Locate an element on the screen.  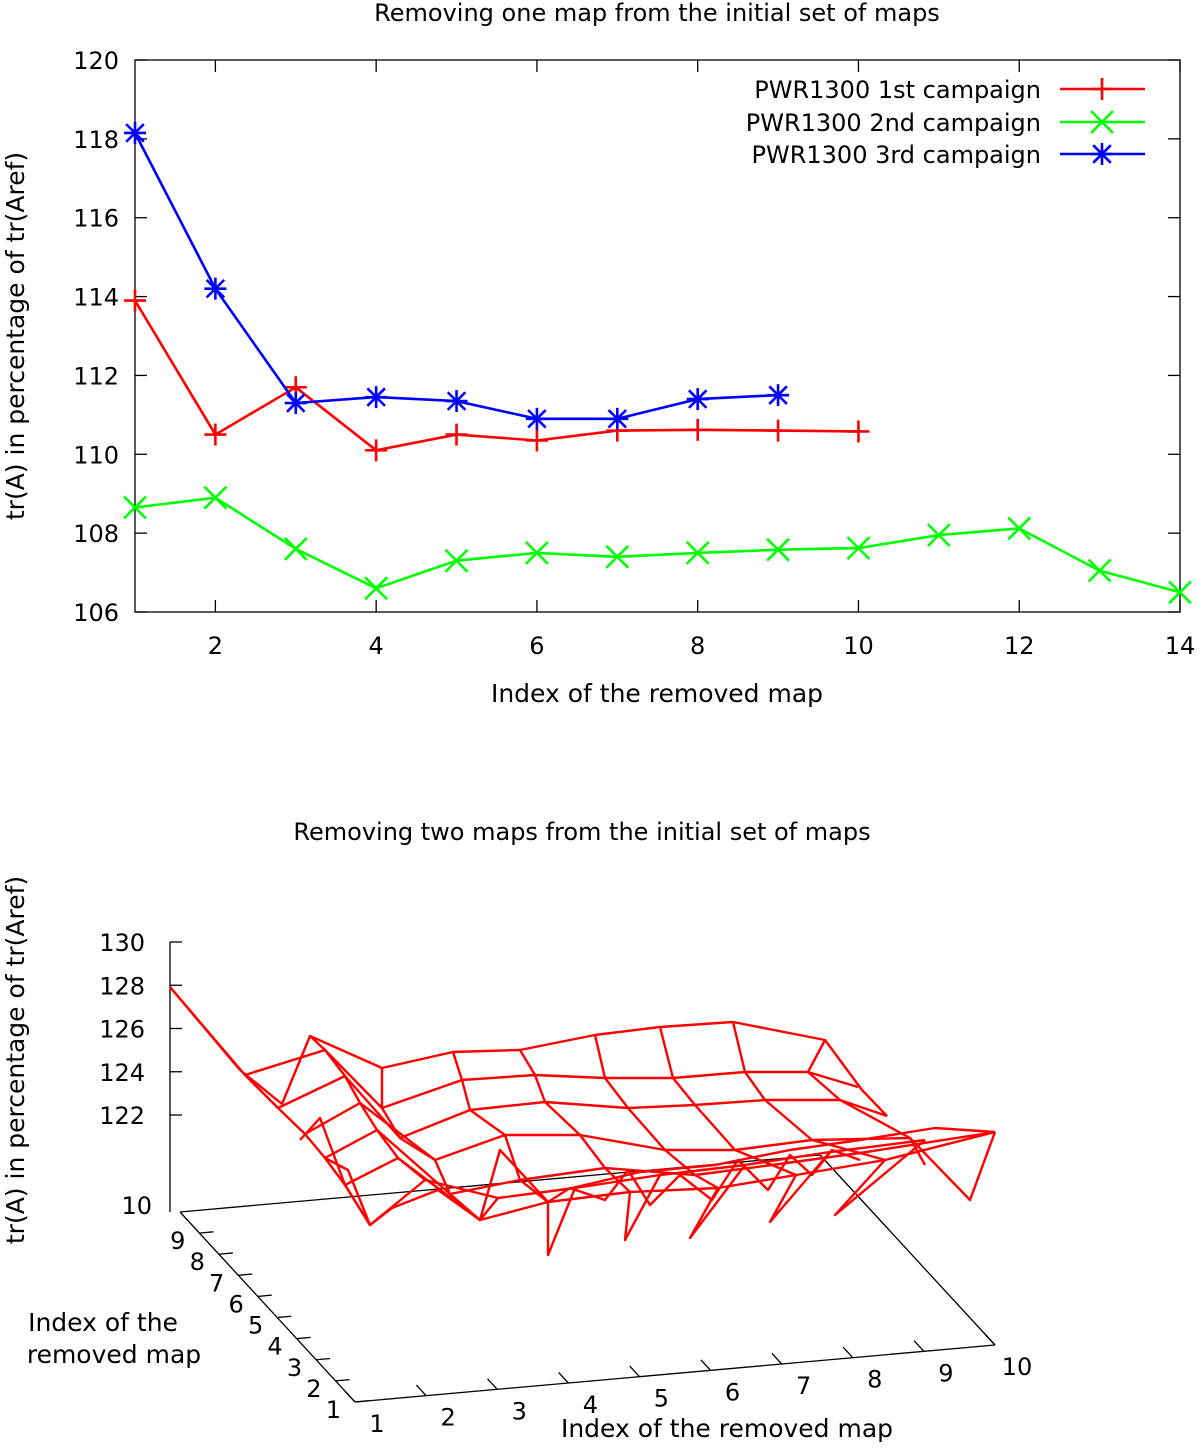
y-axis-label: tr(A) in percentage of tr(Aref) is located at coordinates (15, 336).